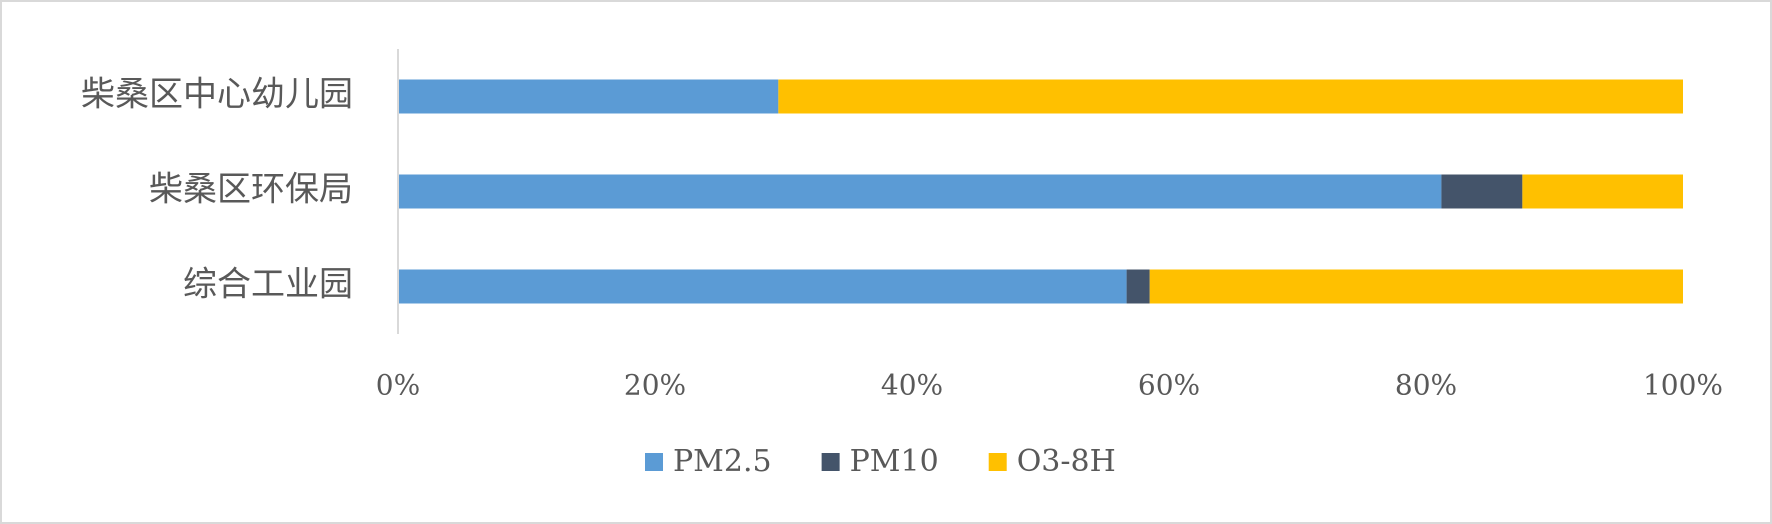  I want to click on x-tick-label: 40%, so click(912, 385).